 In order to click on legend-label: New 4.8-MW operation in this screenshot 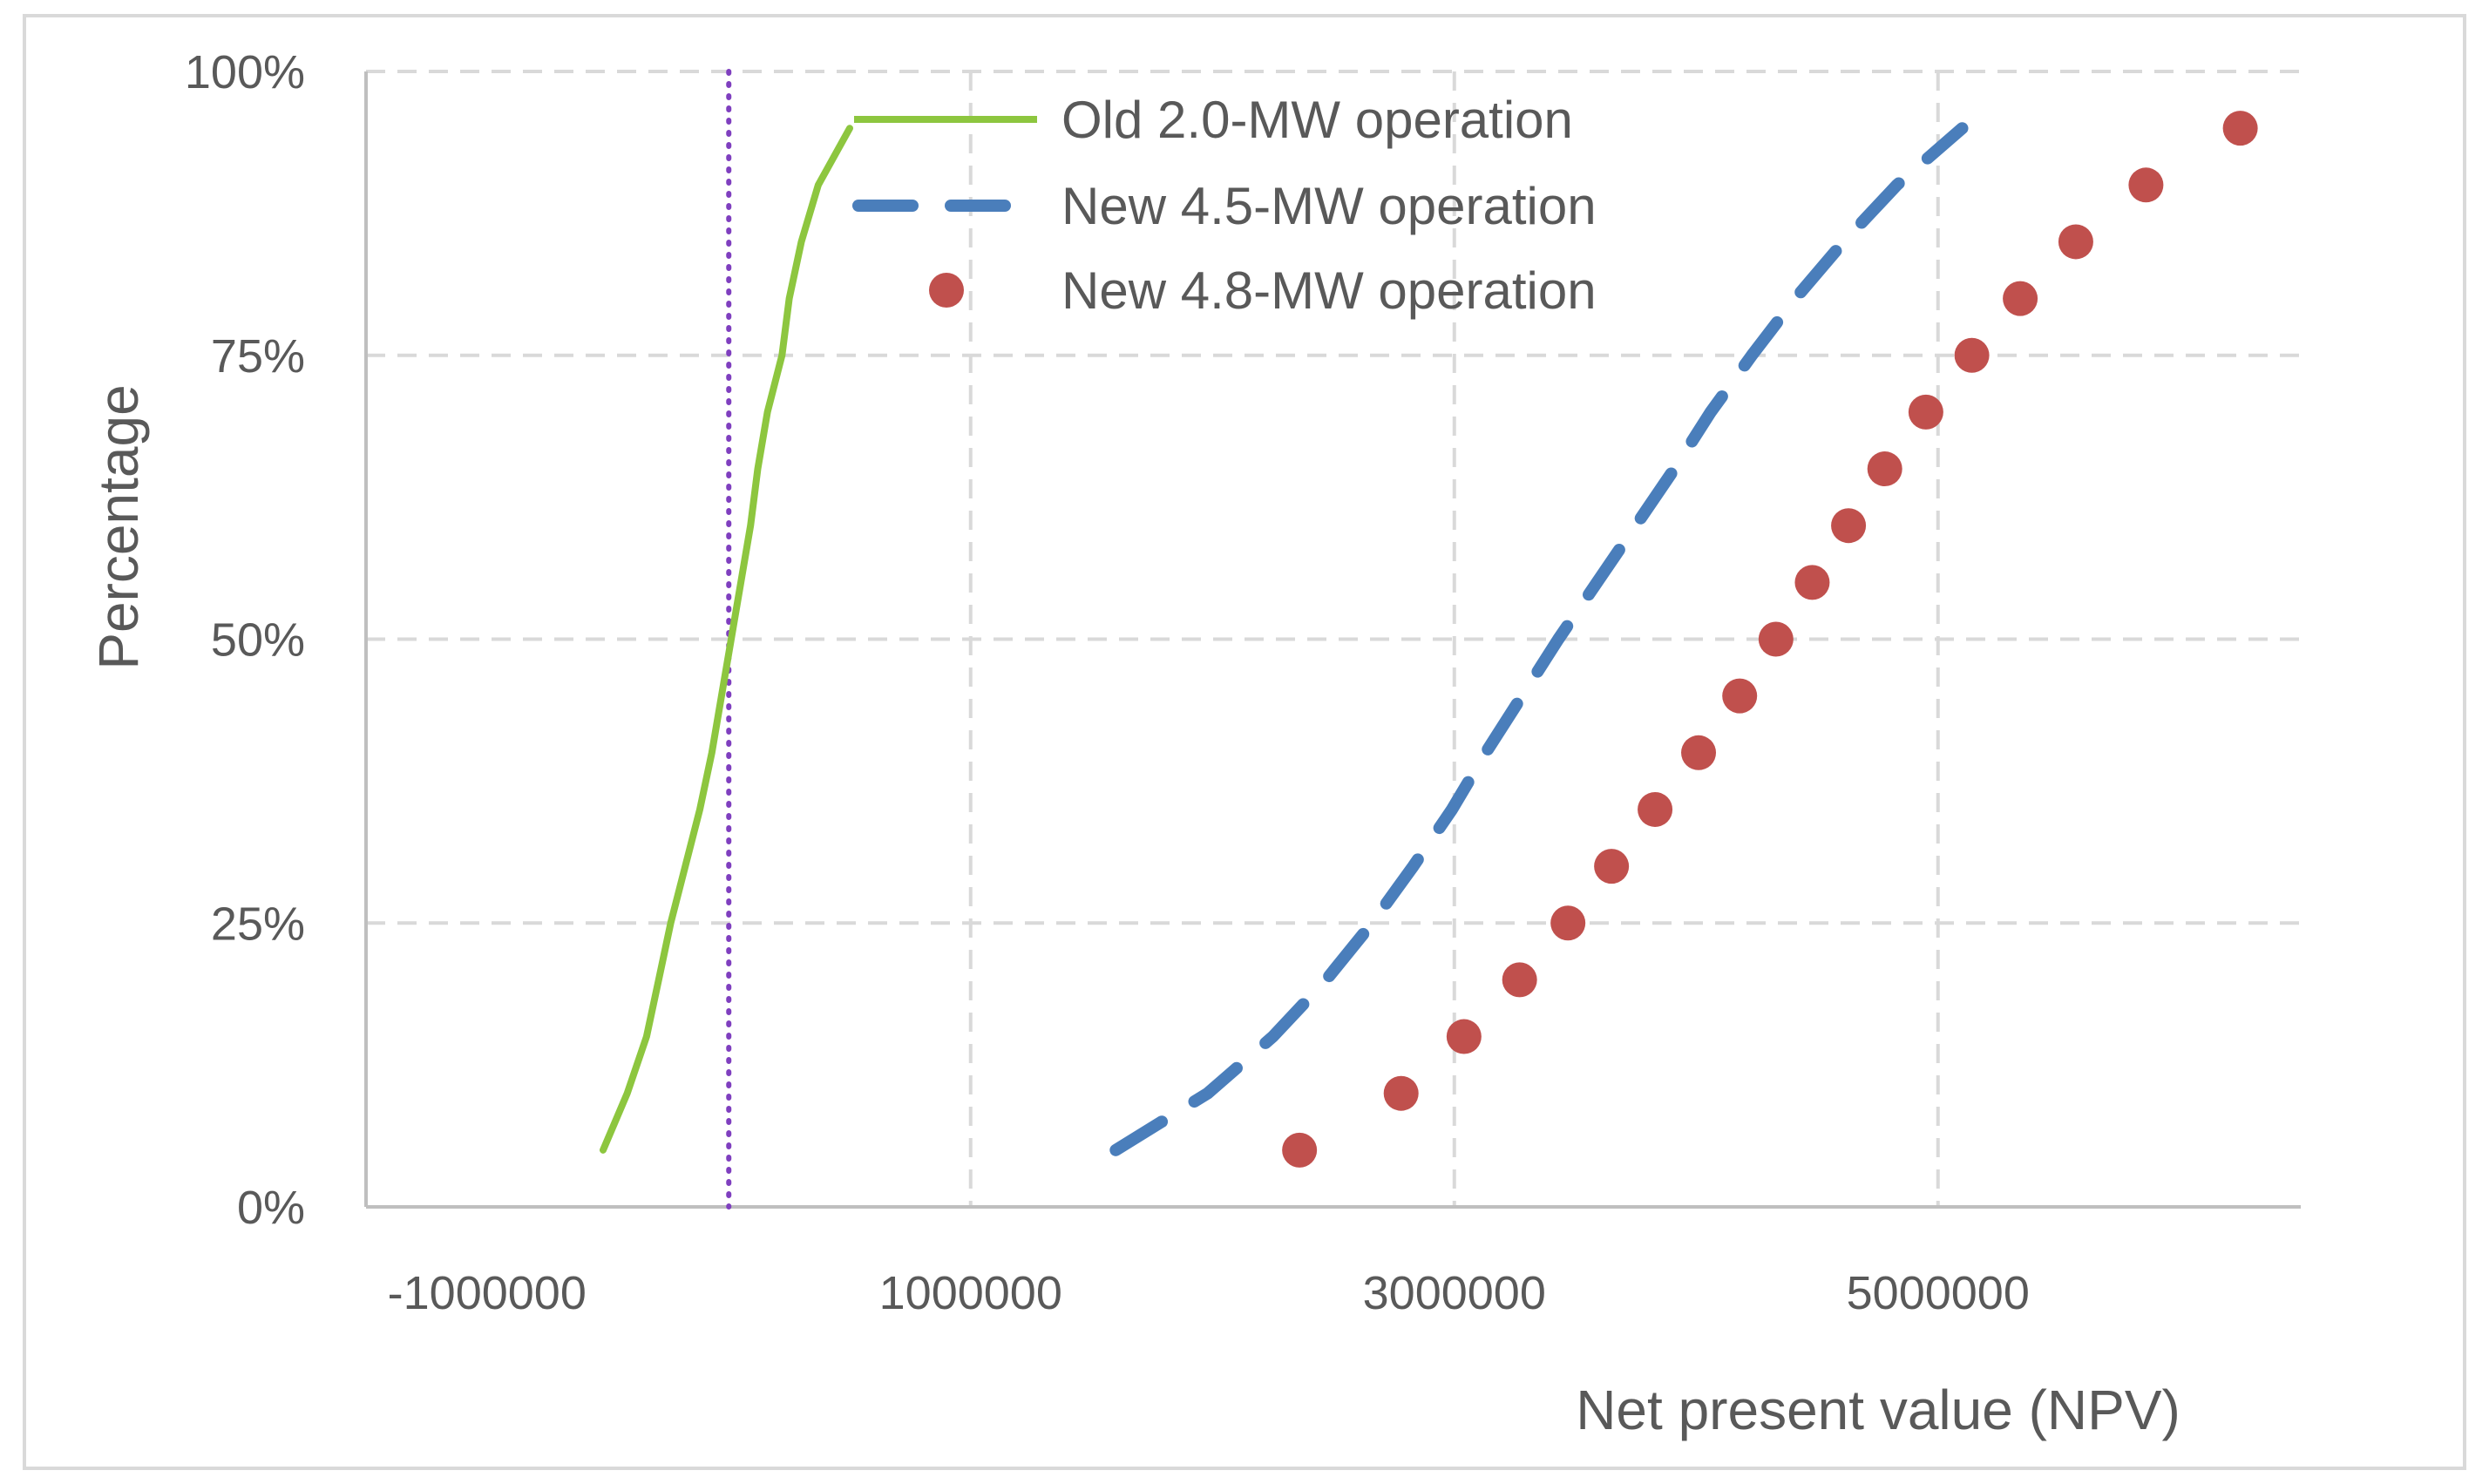, I will do `click(1329, 290)`.